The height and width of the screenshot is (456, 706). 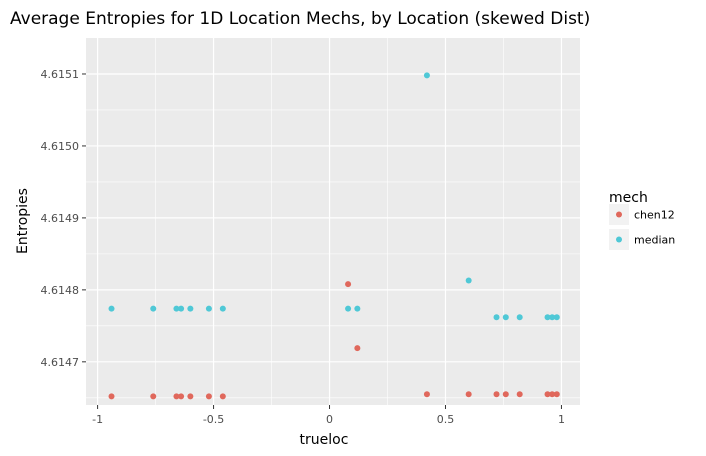 I want to click on legend-label-chen12: chen12, so click(x=654, y=215).